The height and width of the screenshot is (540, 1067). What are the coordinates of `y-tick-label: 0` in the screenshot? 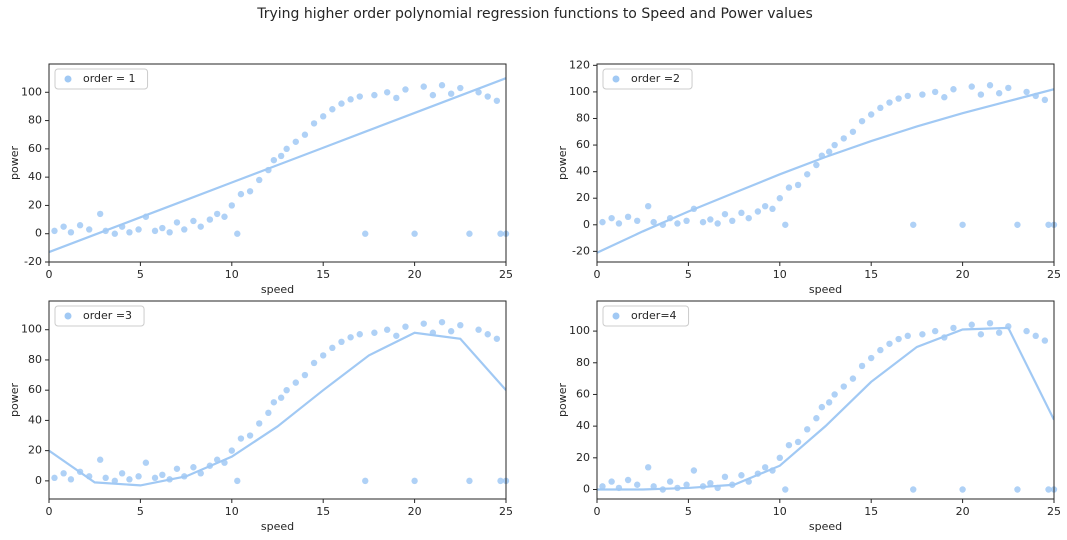 It's located at (38, 233).